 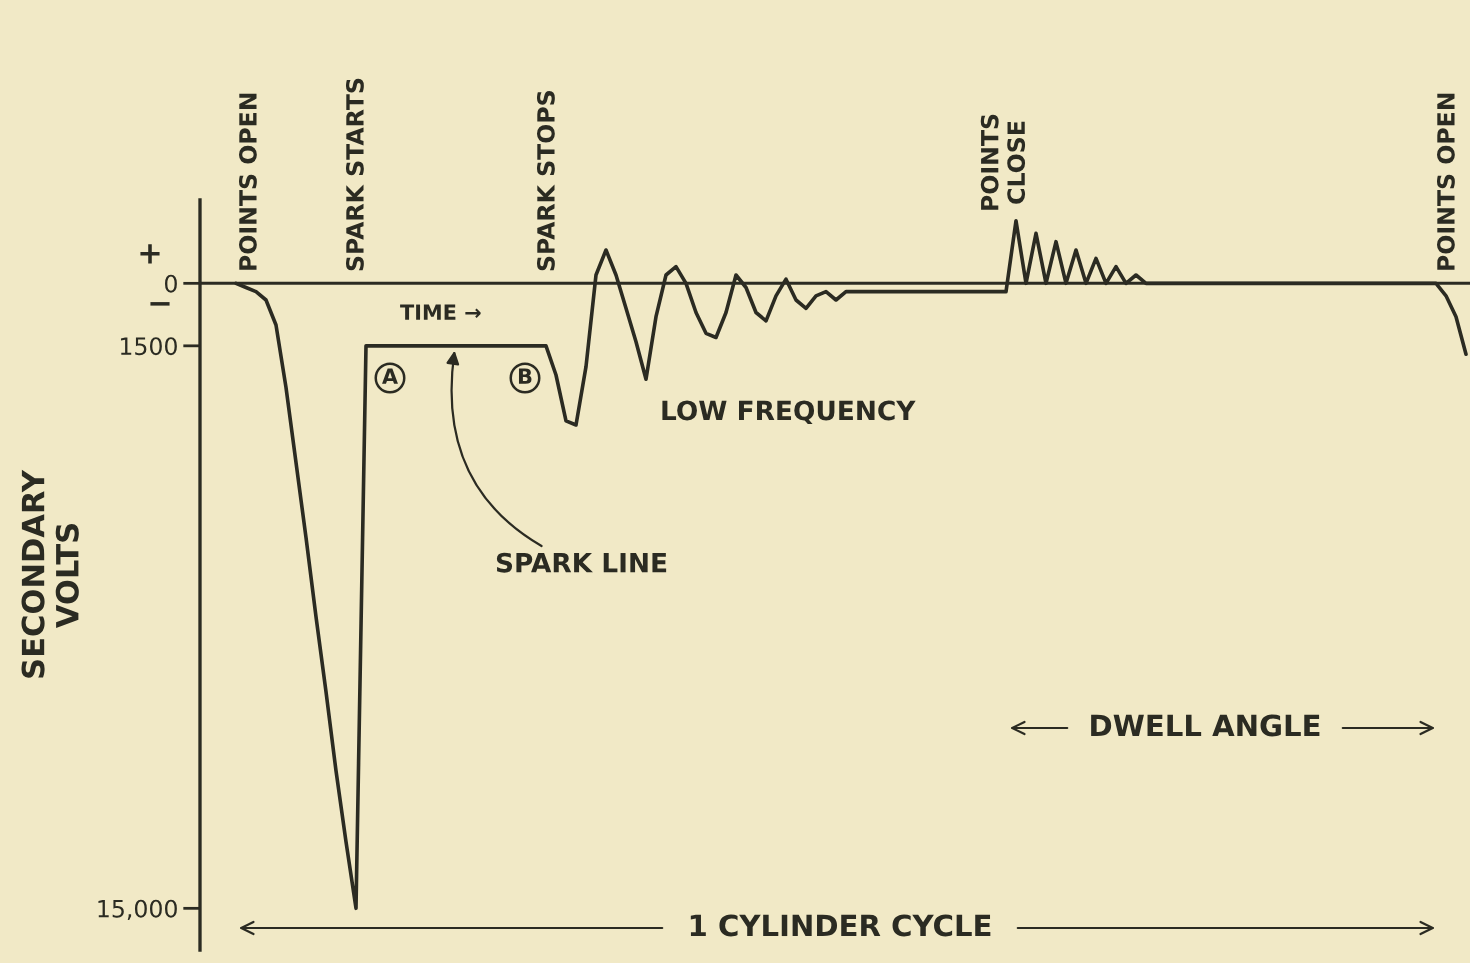 What do you see at coordinates (137, 910) in the screenshot?
I see `y-tick-label: 15,000` at bounding box center [137, 910].